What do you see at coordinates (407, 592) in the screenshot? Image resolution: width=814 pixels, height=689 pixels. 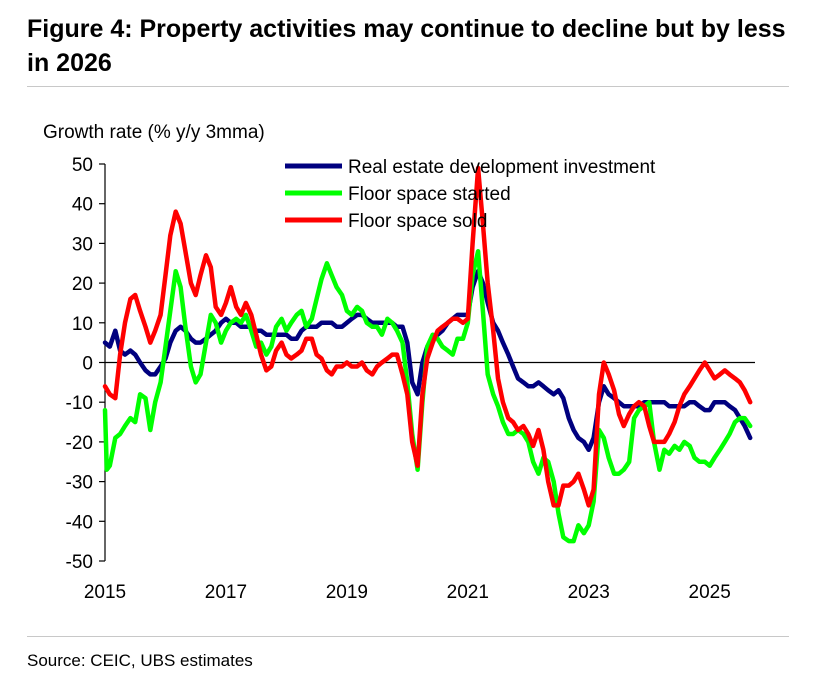 I see `x-axis-ticks: 2015 2017 2019 2021 2023 2025` at bounding box center [407, 592].